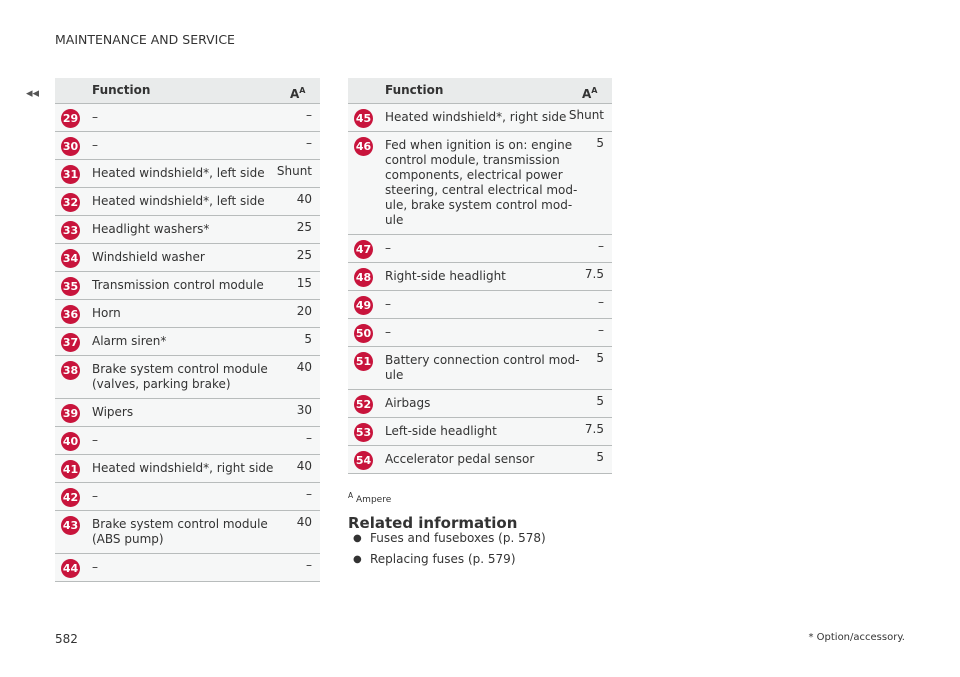 The height and width of the screenshot is (677, 960). What do you see at coordinates (70, 497) in the screenshot?
I see `fuse-number: 42` at bounding box center [70, 497].